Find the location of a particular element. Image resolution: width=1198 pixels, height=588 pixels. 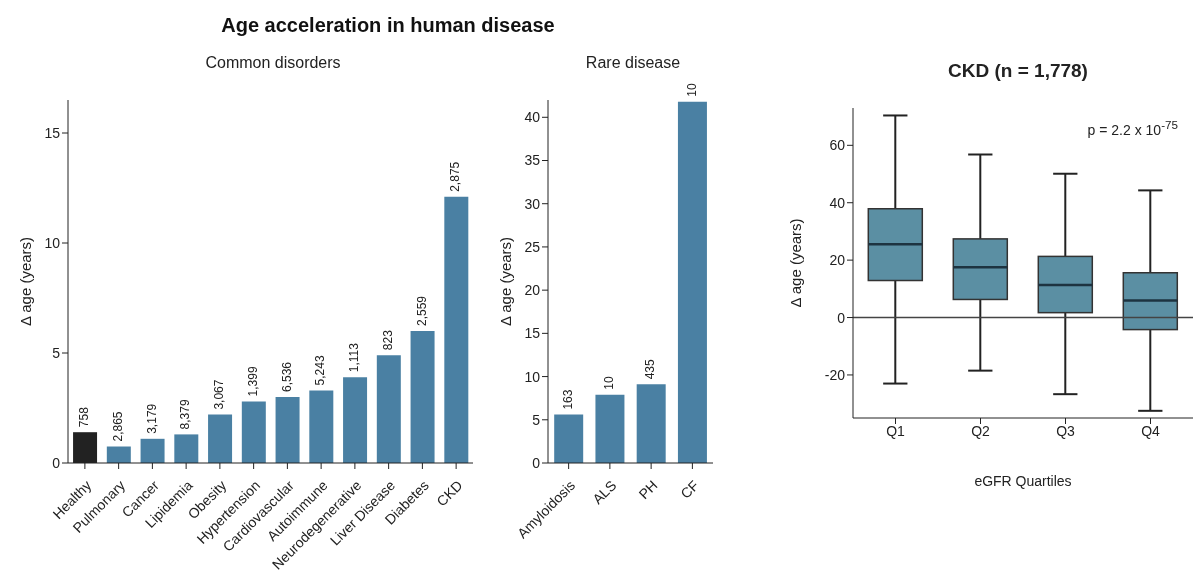

annotation: 823 is located at coordinates (387, 340).